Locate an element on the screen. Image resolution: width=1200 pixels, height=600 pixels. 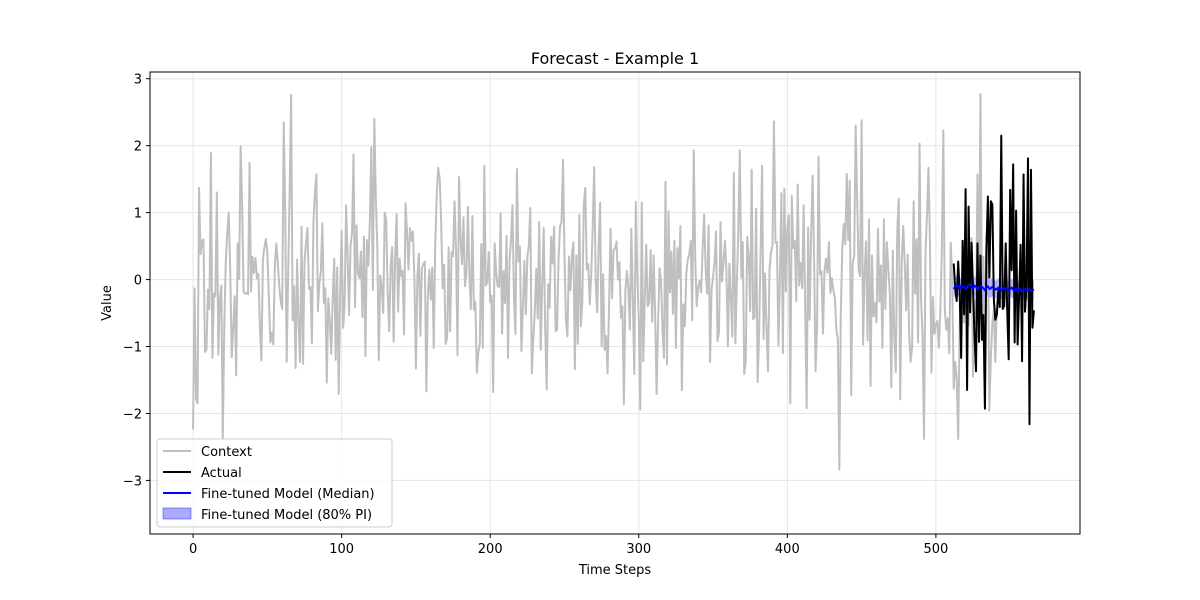
y-tick-label: 3 is located at coordinates (138, 80).